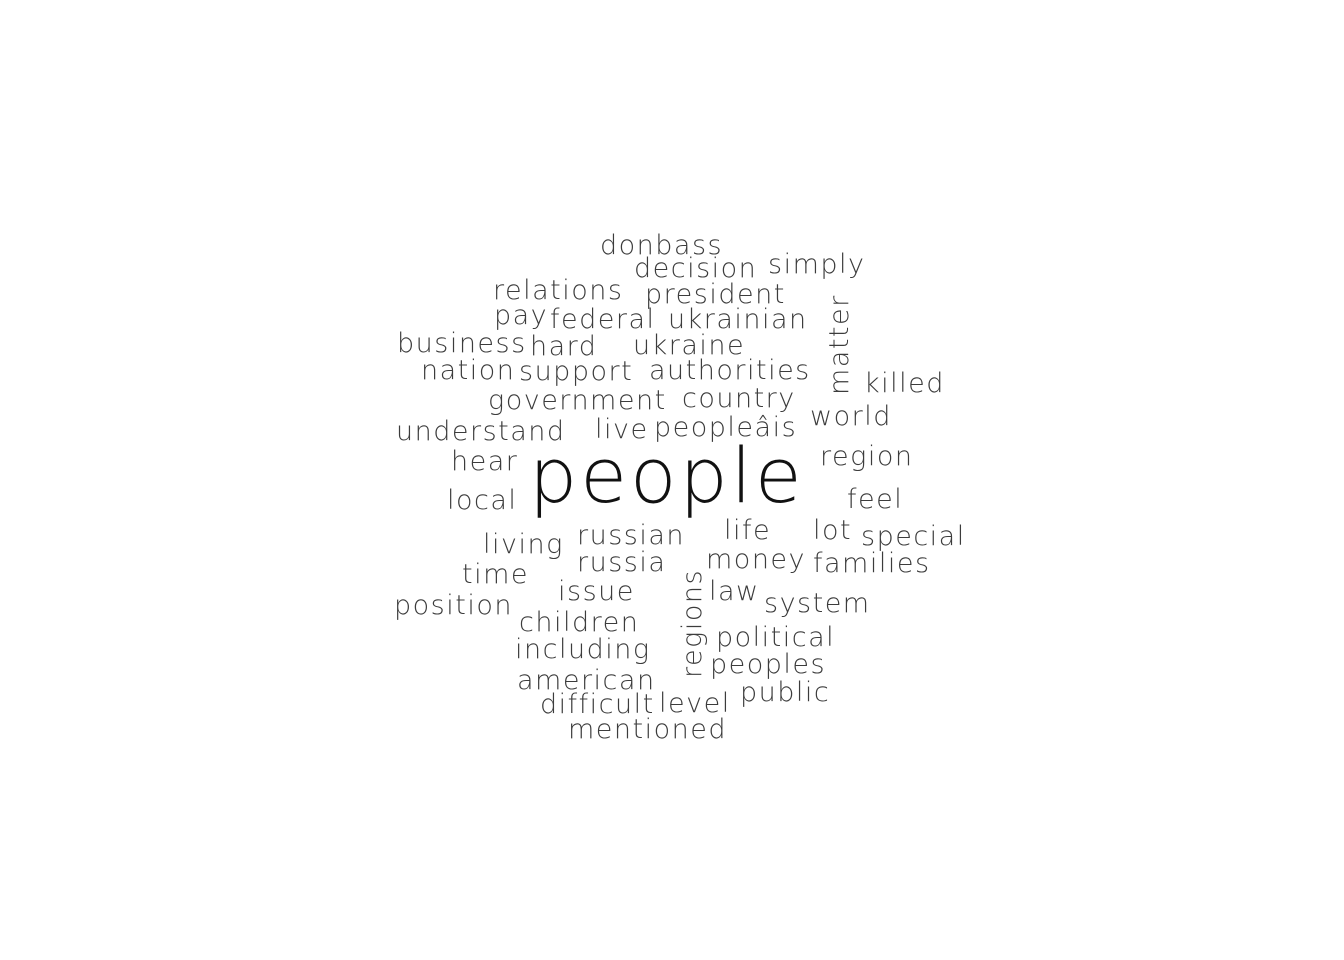  Describe the element at coordinates (523, 544) in the screenshot. I see `word-living: living` at that location.